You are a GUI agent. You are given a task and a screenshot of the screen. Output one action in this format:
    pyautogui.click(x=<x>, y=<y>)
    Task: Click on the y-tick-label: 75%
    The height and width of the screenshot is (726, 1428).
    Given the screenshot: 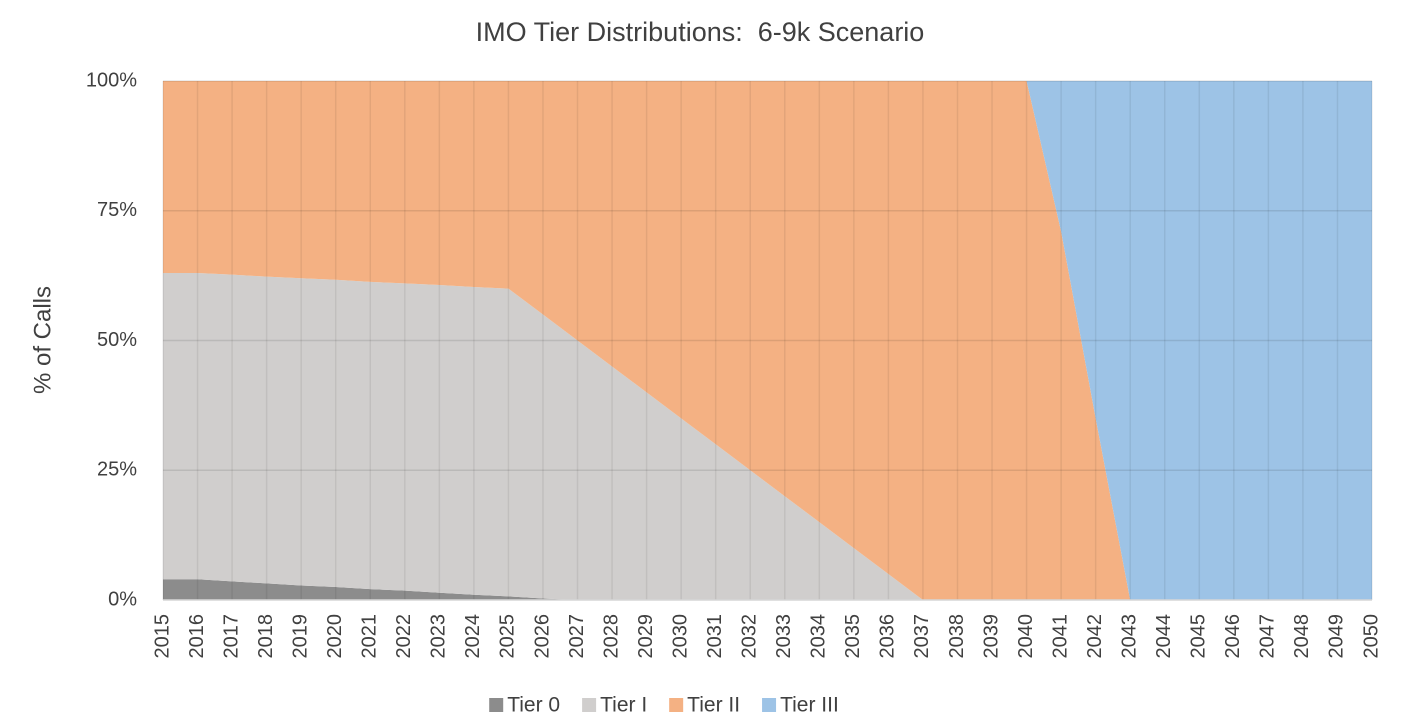 What is the action you would take?
    pyautogui.click(x=117, y=210)
    